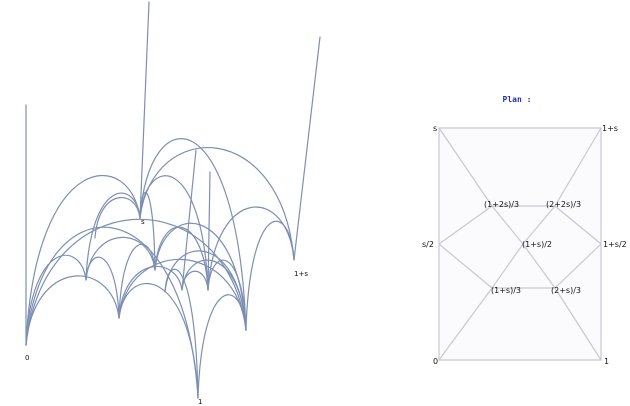  Describe the element at coordinates (610, 128) in the screenshot. I see `plan-label-1-plus-s: 1+s` at that location.